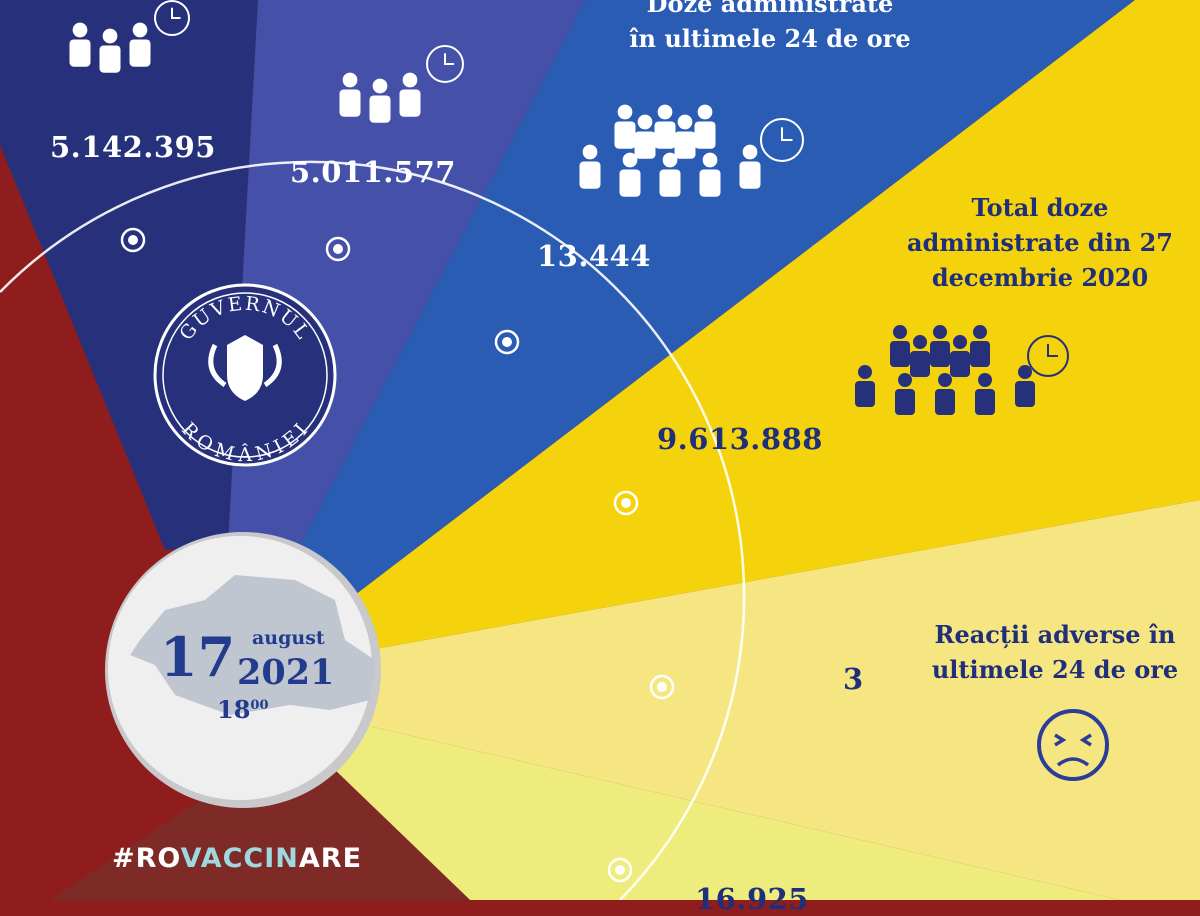 Image resolution: width=1200 pixels, height=916 pixels. Describe the element at coordinates (260, 835) in the screenshot. I see `wedge-dark-red` at that location.